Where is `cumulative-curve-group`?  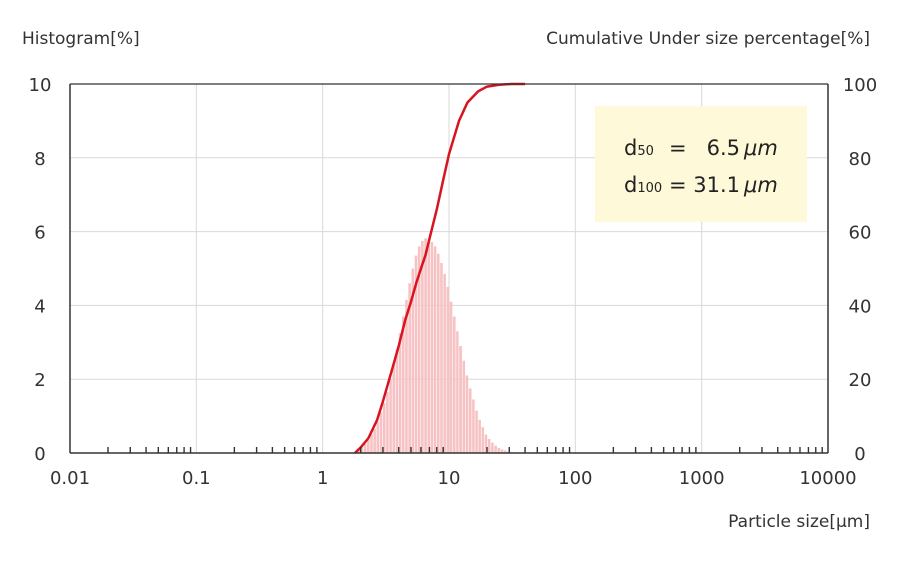 cumulative-curve-group is located at coordinates (440, 268).